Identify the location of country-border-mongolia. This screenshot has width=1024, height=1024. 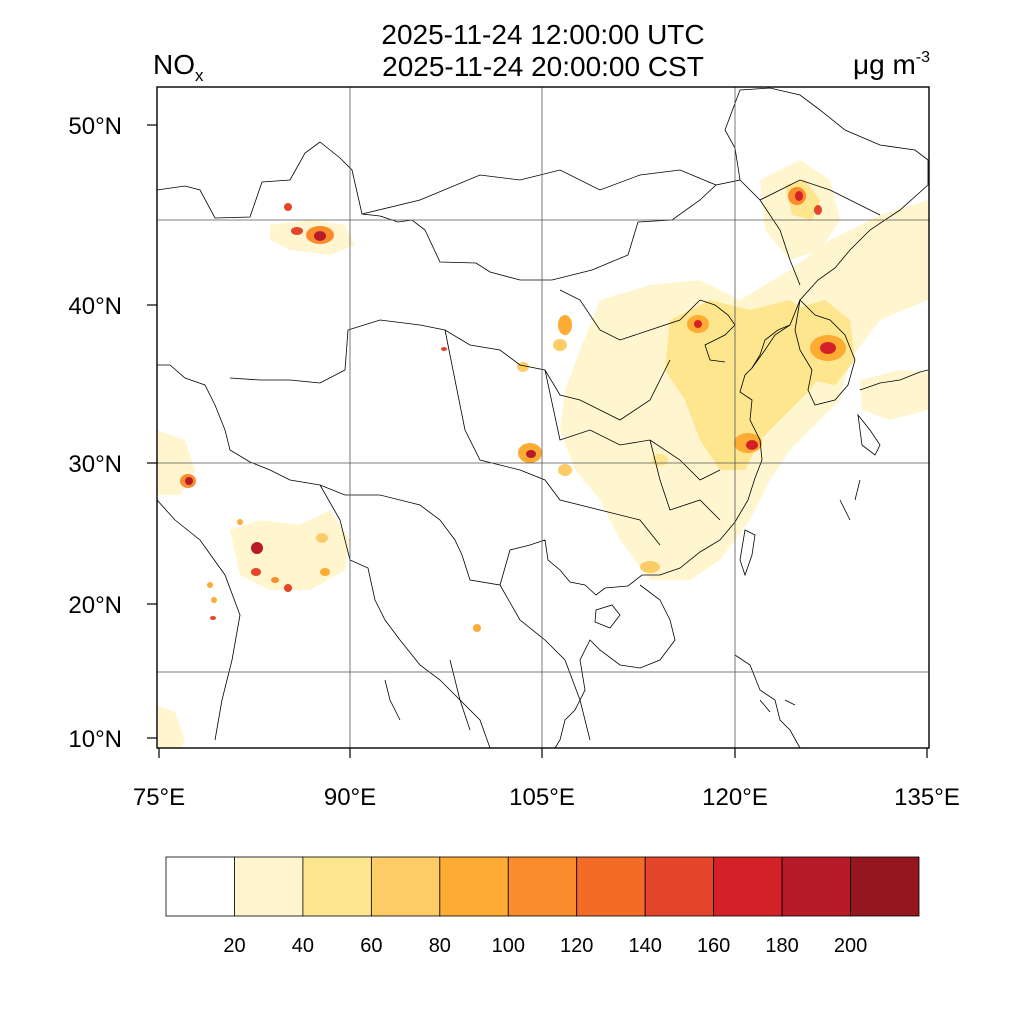
(539, 192).